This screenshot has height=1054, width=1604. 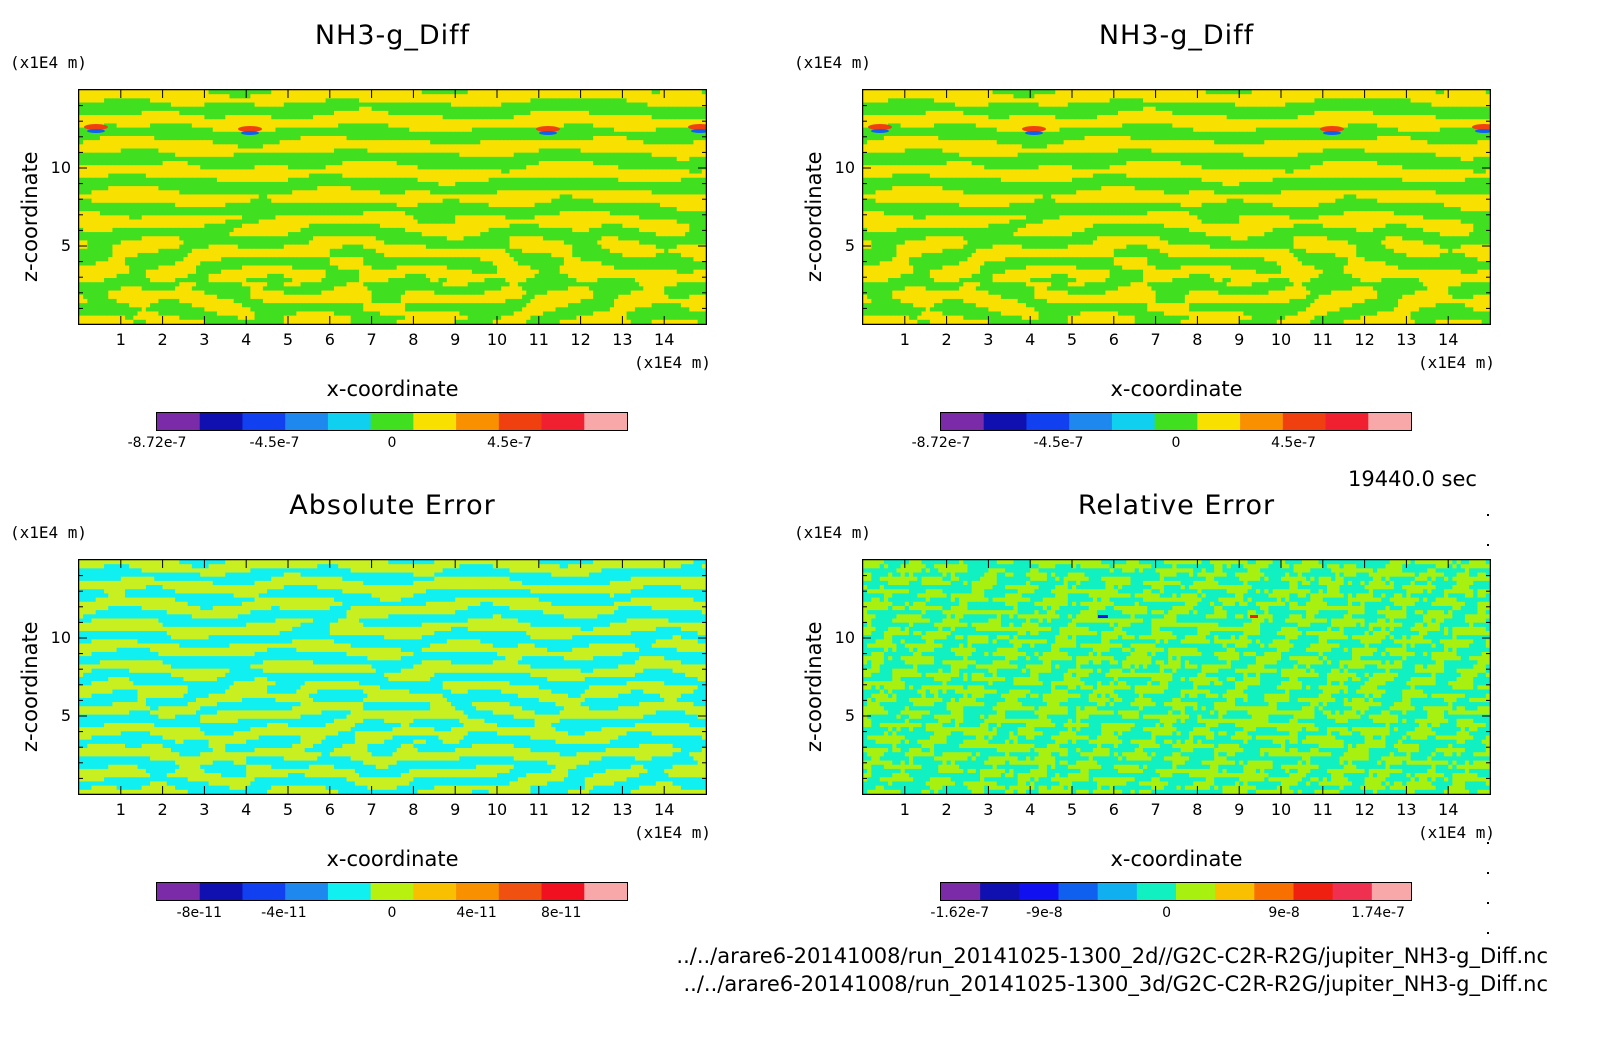 I want to click on colorbar, so click(x=1176, y=891).